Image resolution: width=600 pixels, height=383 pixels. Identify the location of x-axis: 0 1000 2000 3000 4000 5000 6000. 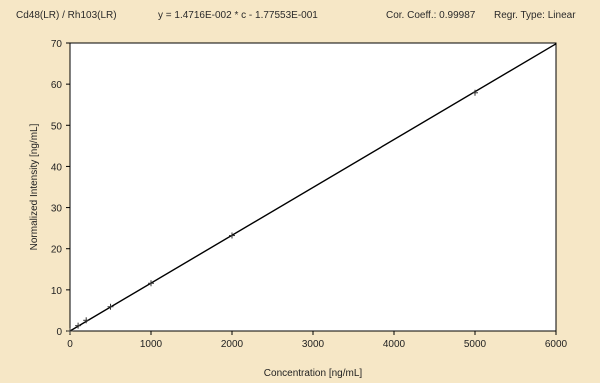
(317, 340).